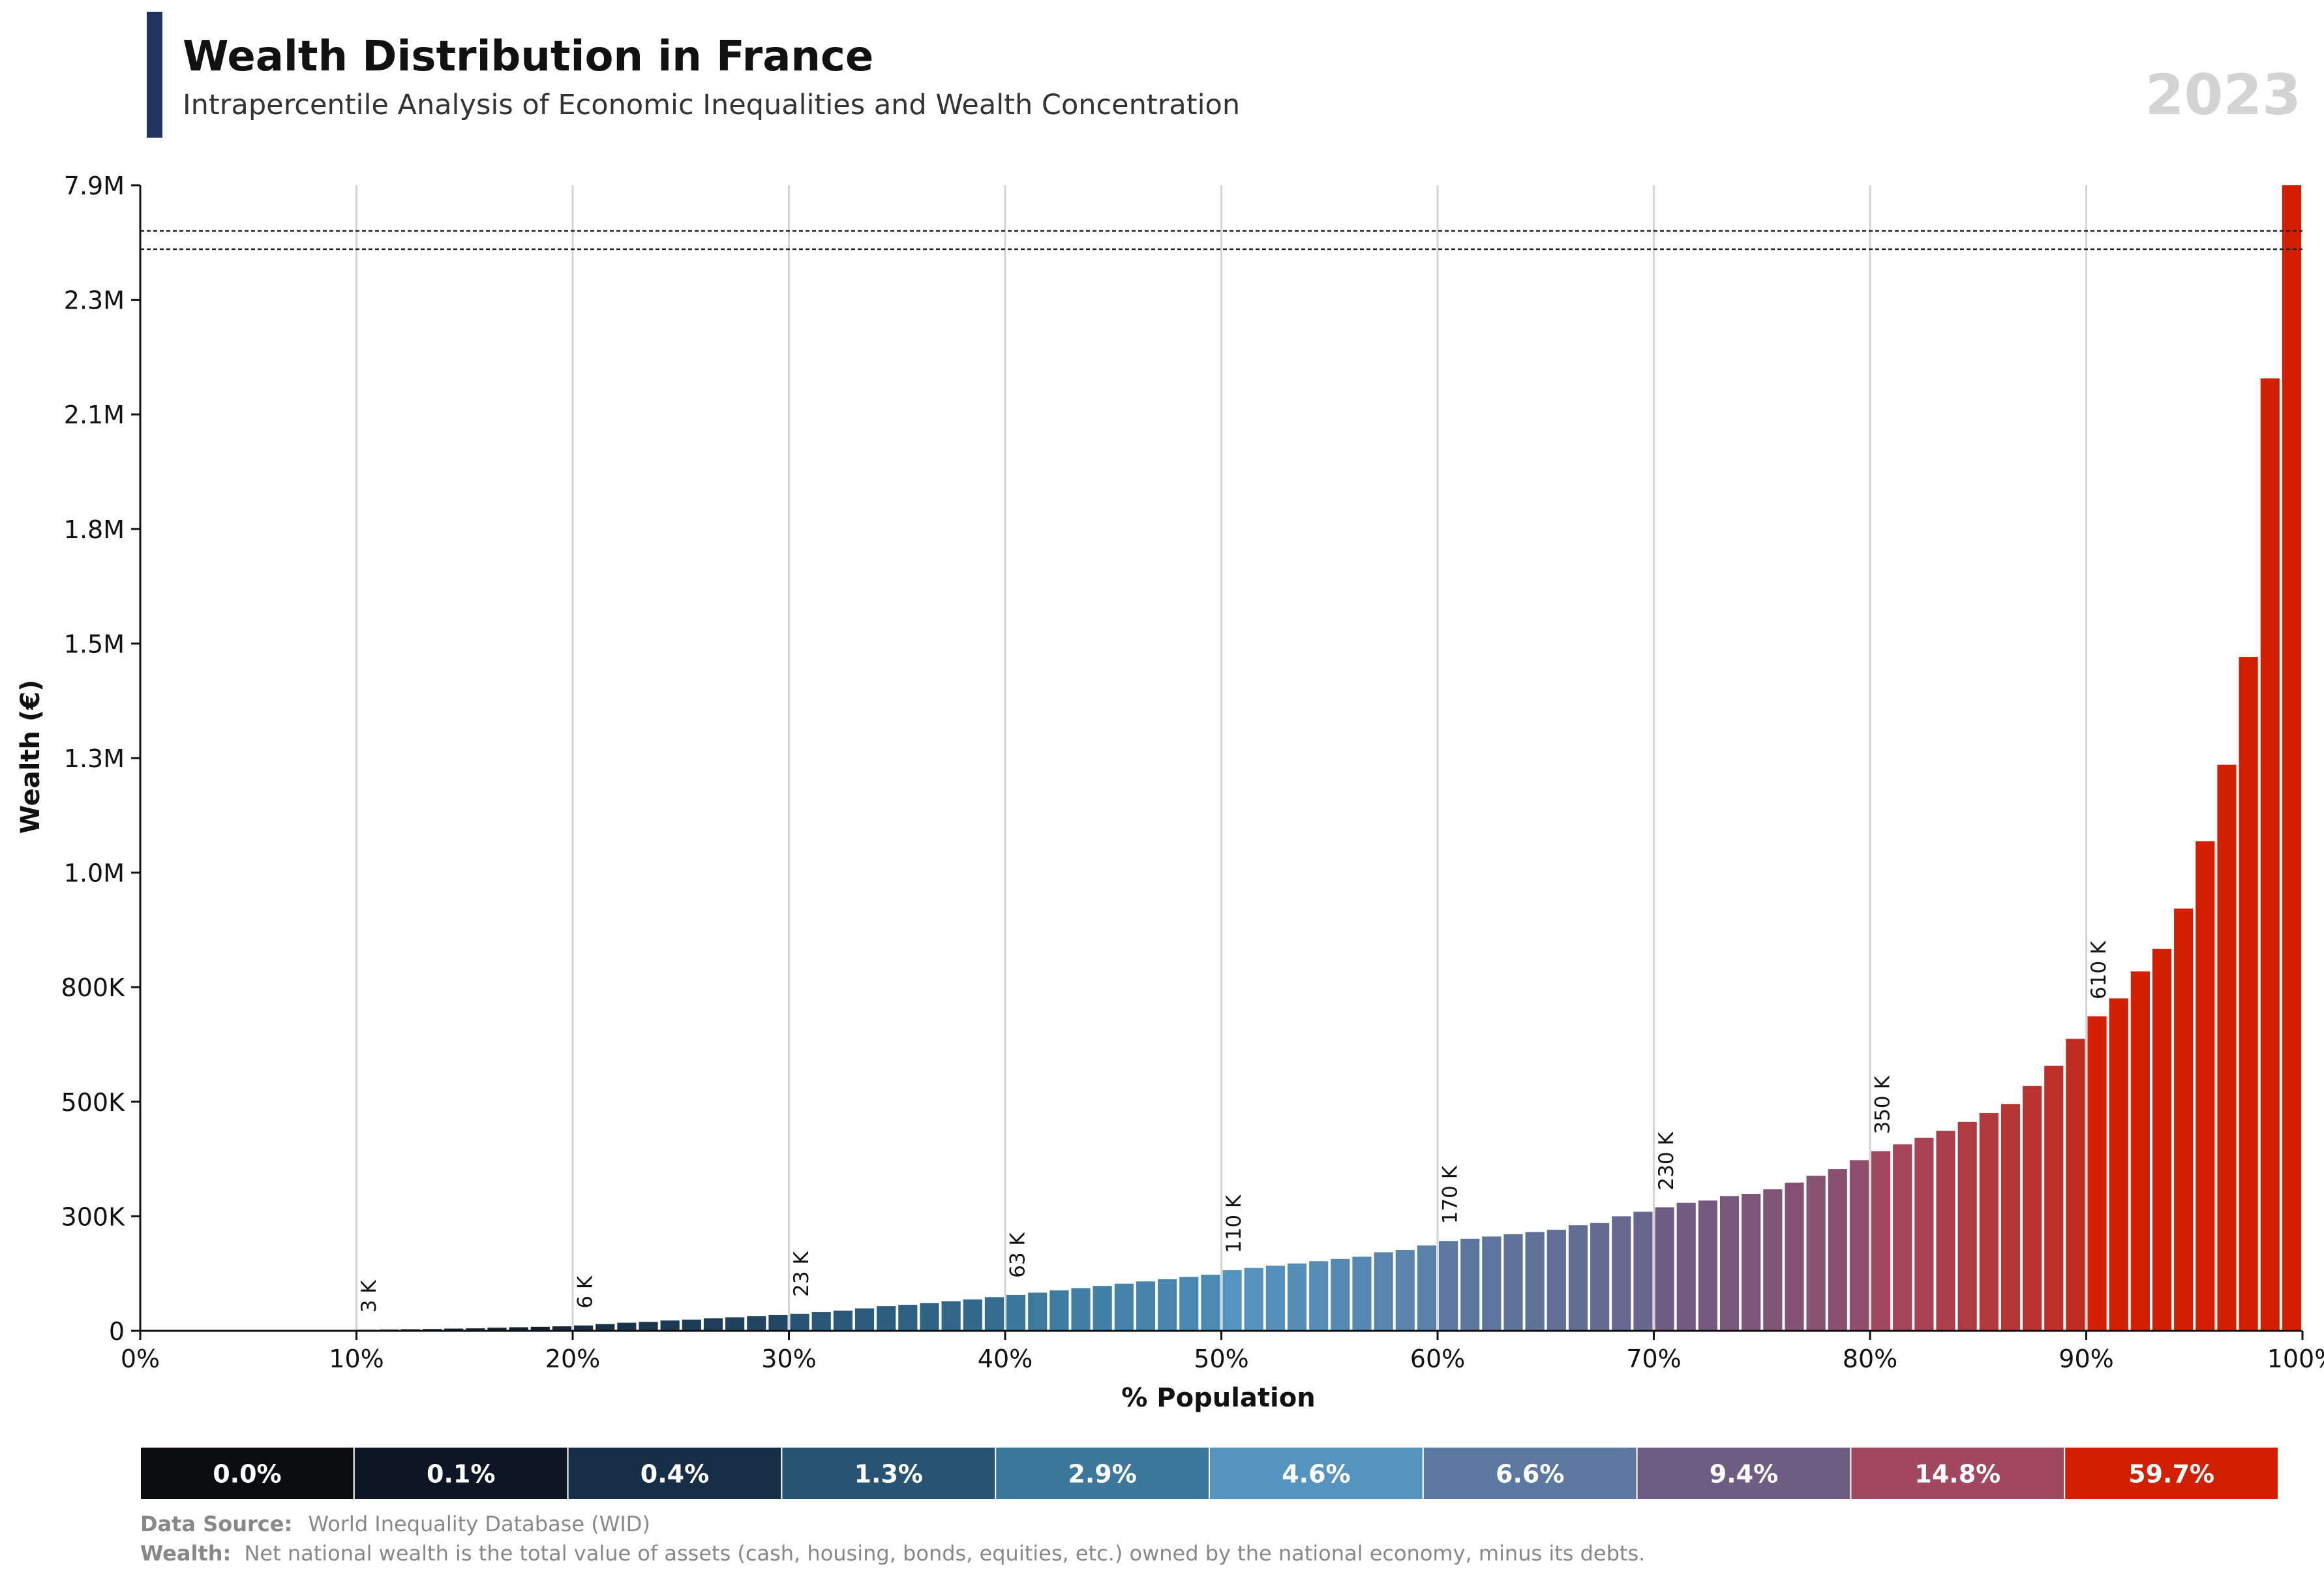 The width and height of the screenshot is (2324, 1582). I want to click on bar-p50, so click(1210, 1302).